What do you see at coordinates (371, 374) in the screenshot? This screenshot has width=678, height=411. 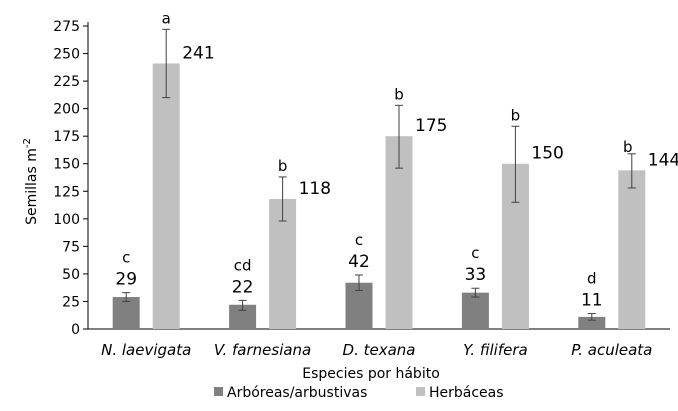 I see `x-axis-title: Especies por hábito` at bounding box center [371, 374].